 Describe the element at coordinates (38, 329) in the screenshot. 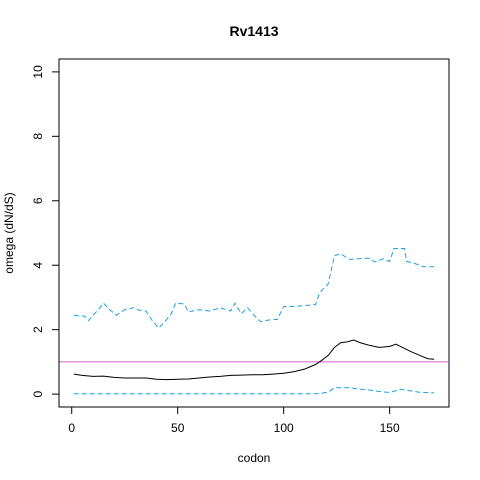

I see `y-tick-label: 2` at that location.